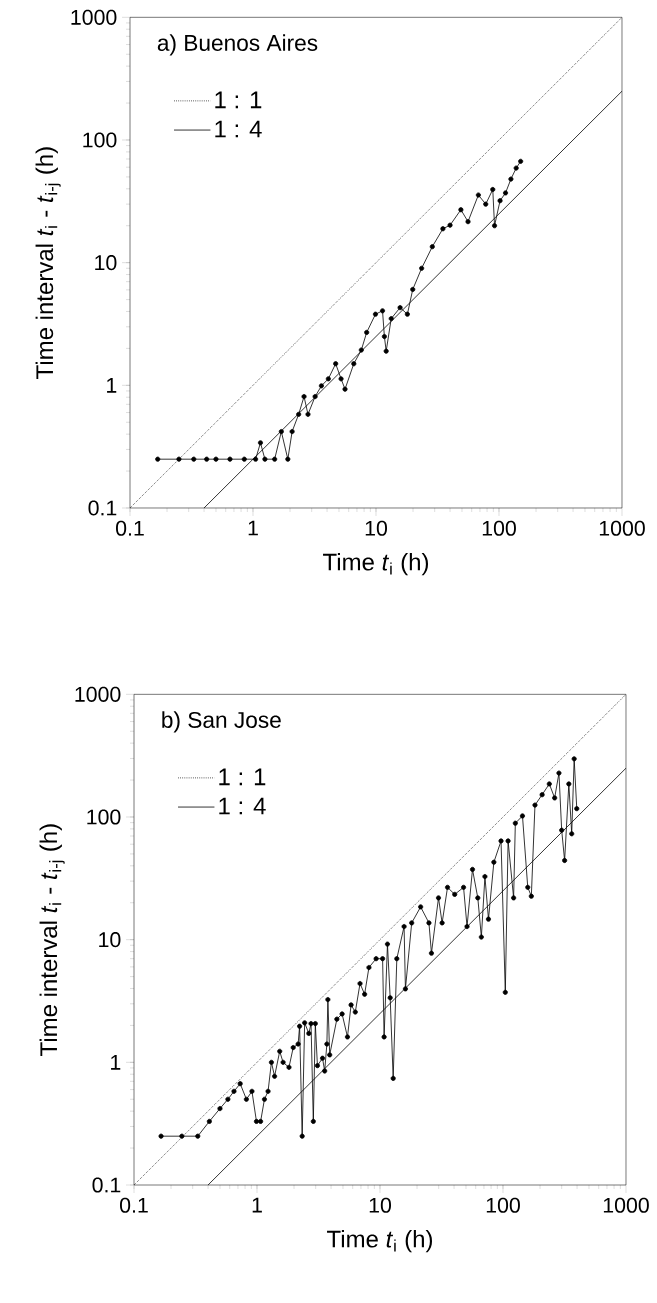 This screenshot has width=657, height=1303. What do you see at coordinates (134, 1205) in the screenshot?
I see `x-tick-label: 0.1` at bounding box center [134, 1205].